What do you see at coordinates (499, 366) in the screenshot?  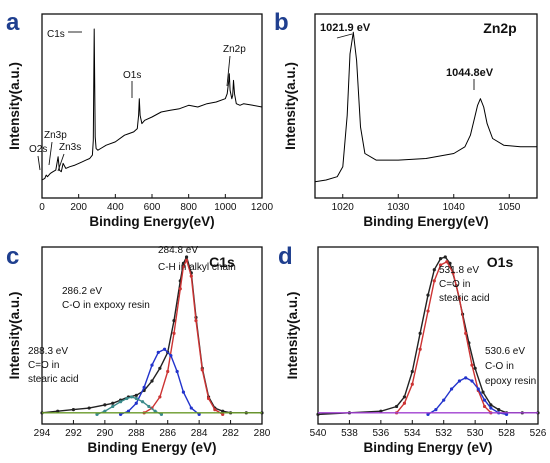 I see `annotation-label: C-O in` at bounding box center [499, 366].